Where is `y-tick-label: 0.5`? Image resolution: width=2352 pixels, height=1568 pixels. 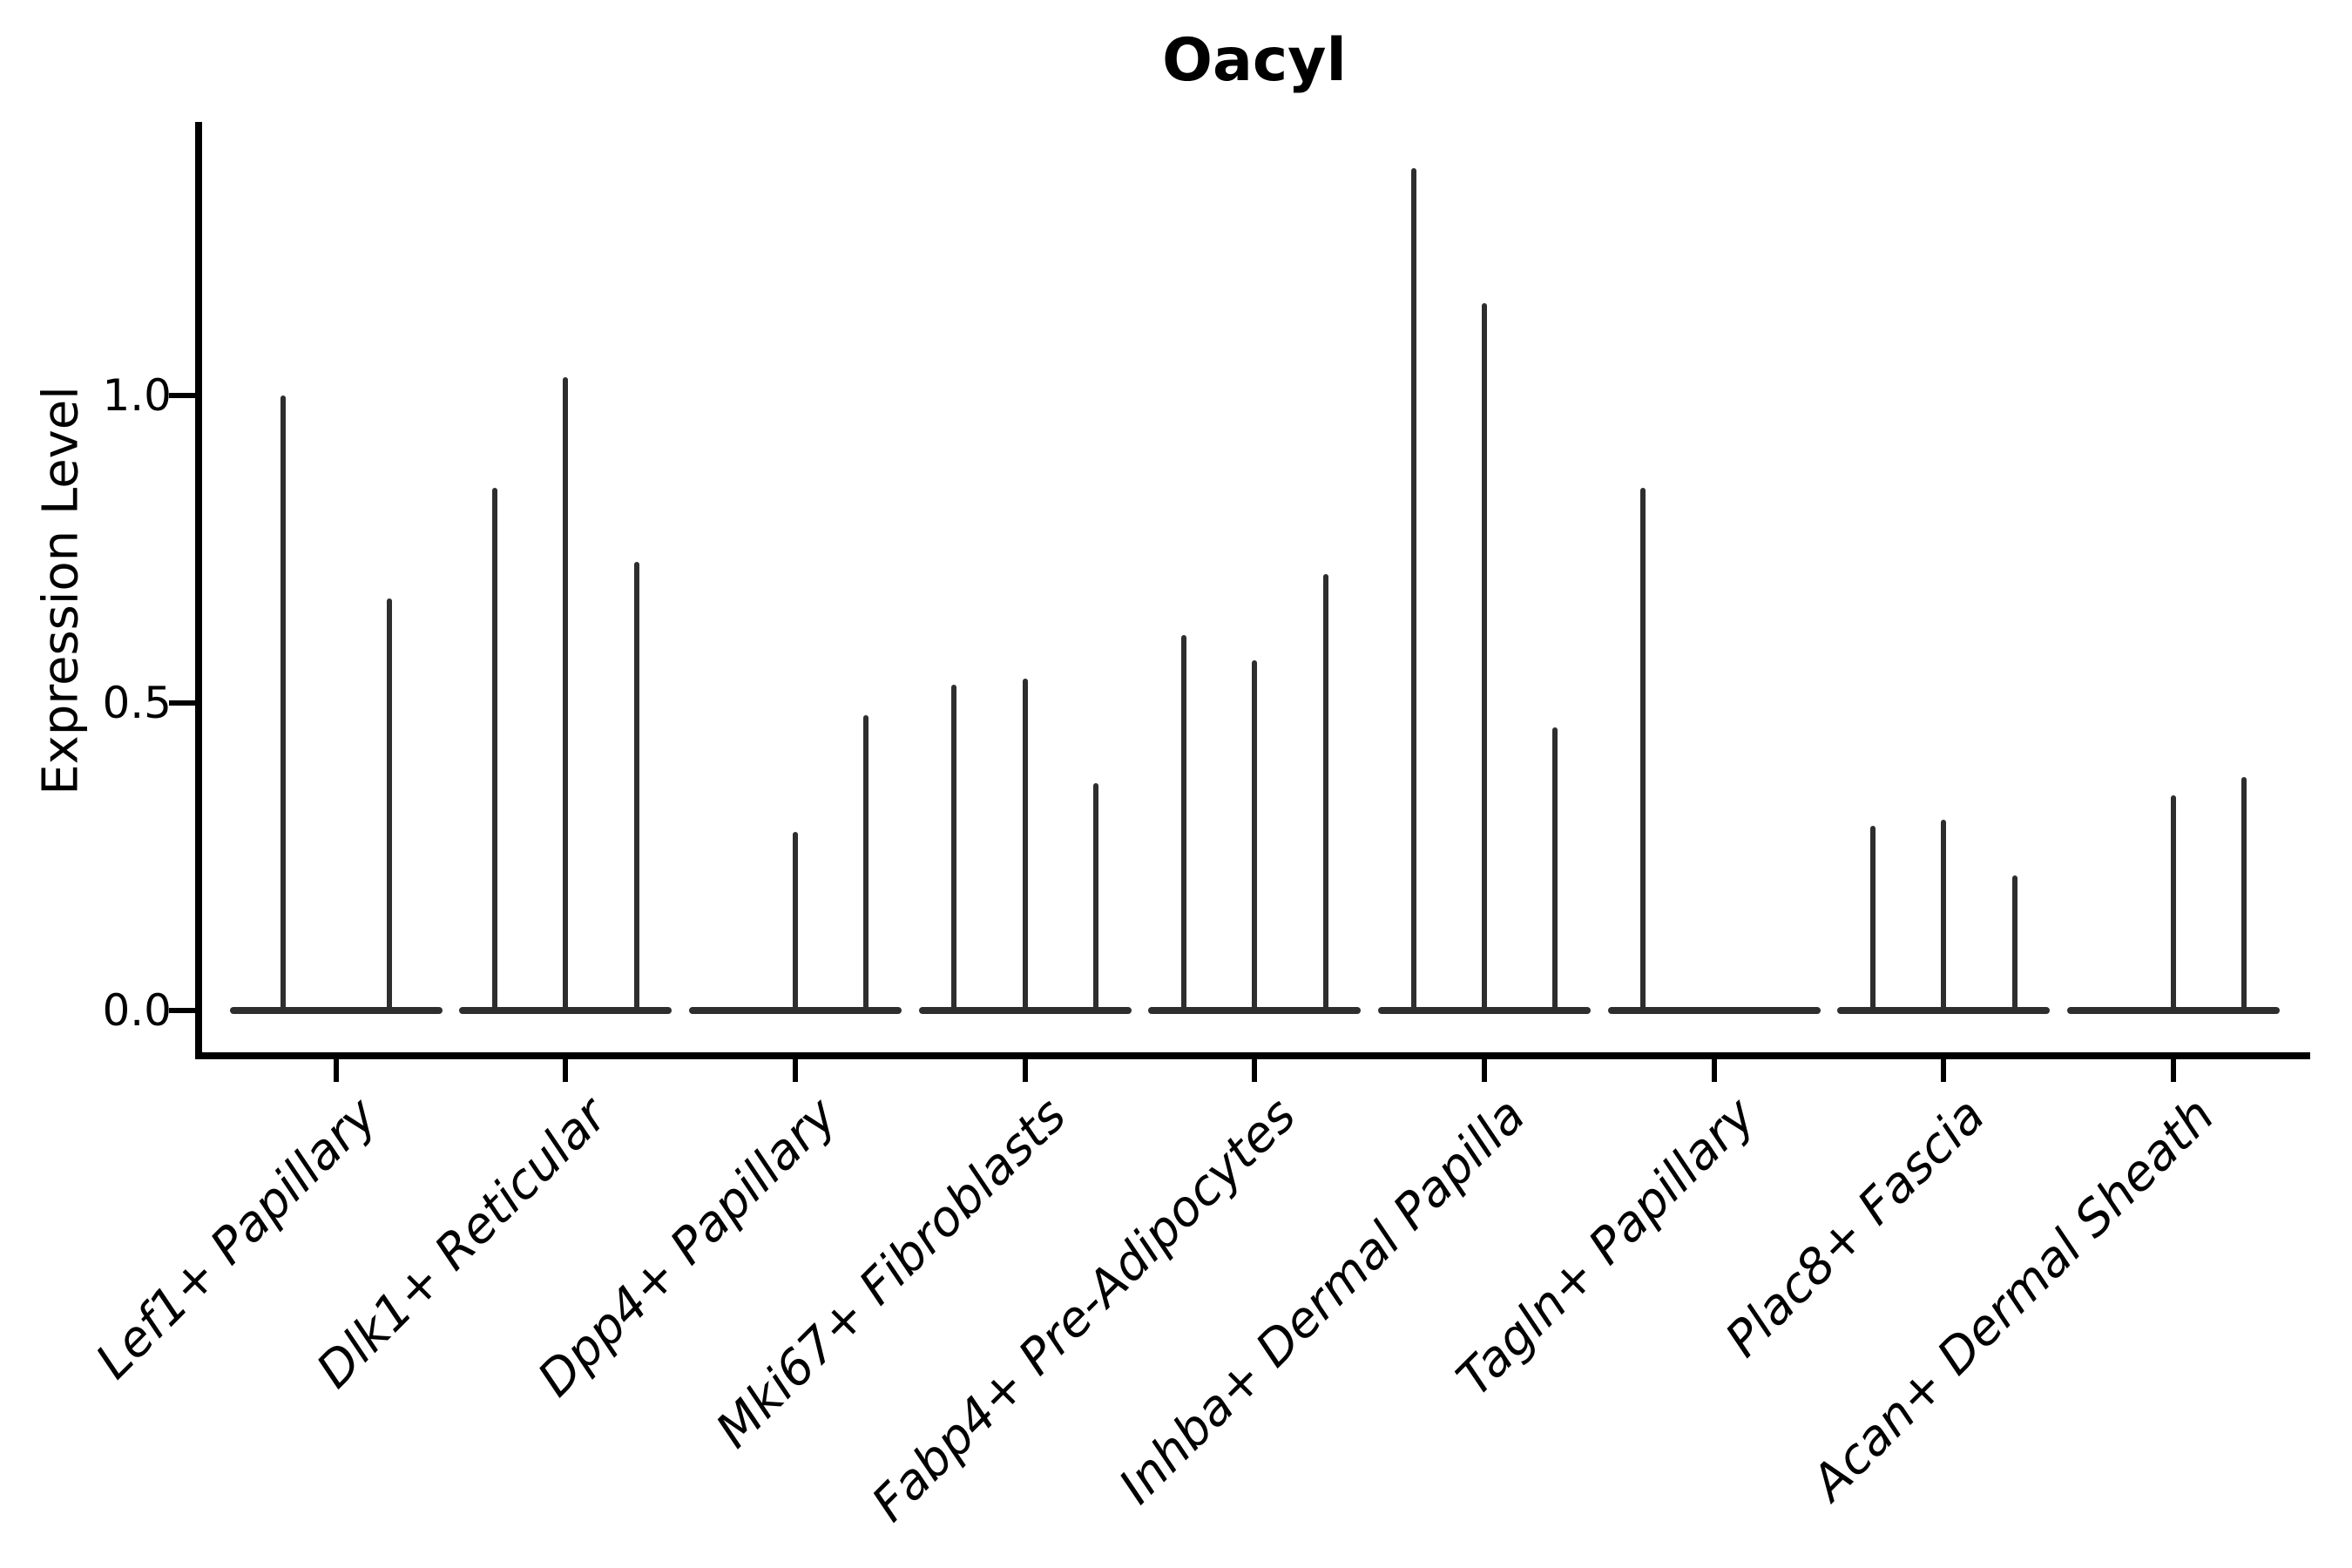 y-tick-label: 0.5 is located at coordinates (137, 703).